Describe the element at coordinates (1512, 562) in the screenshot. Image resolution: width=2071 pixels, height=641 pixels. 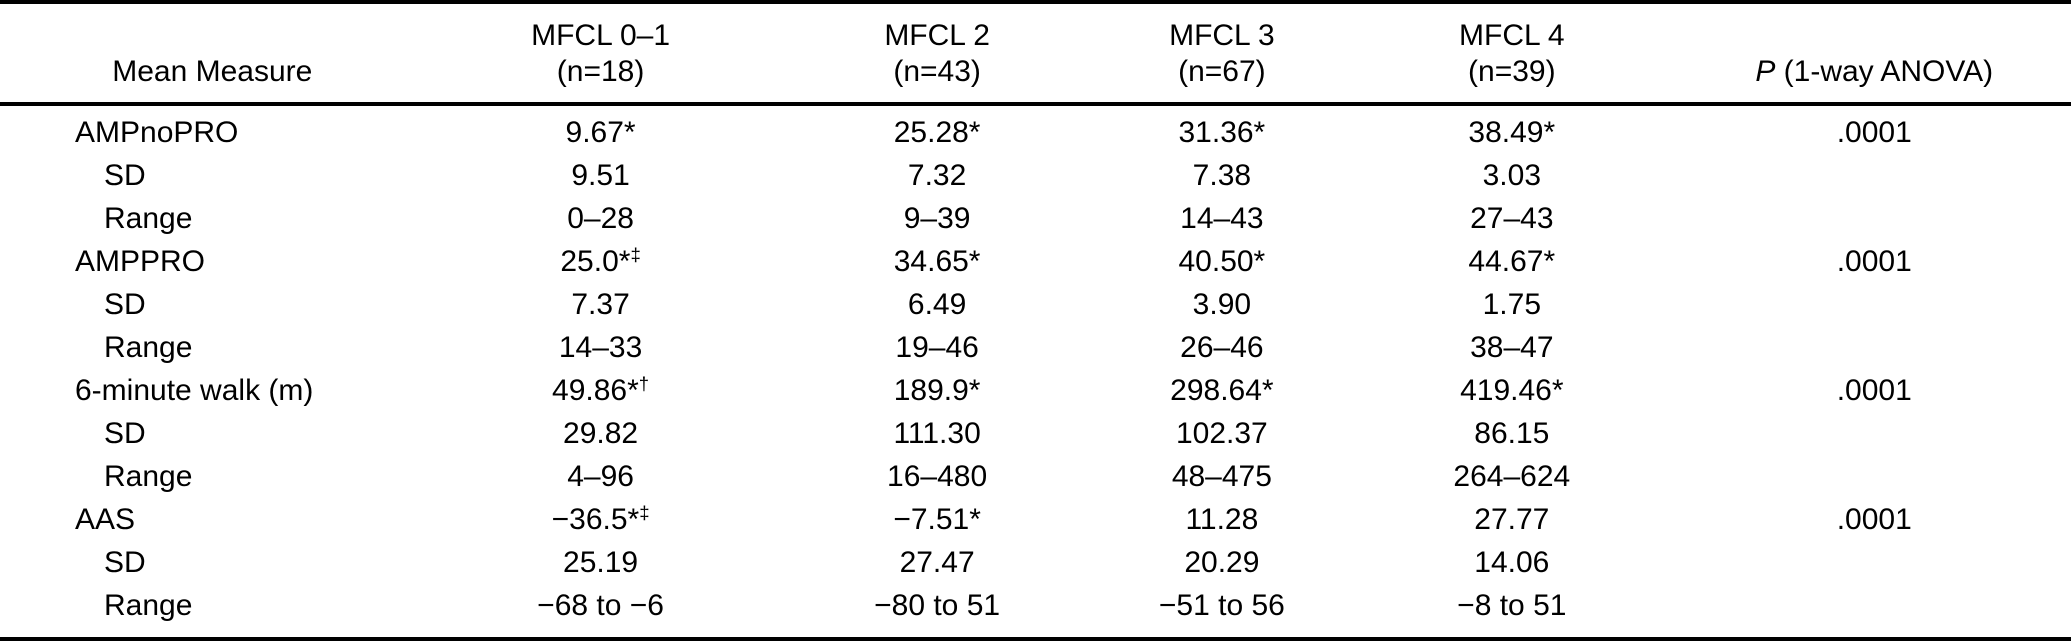
I see `value-cell: 14.06` at that location.